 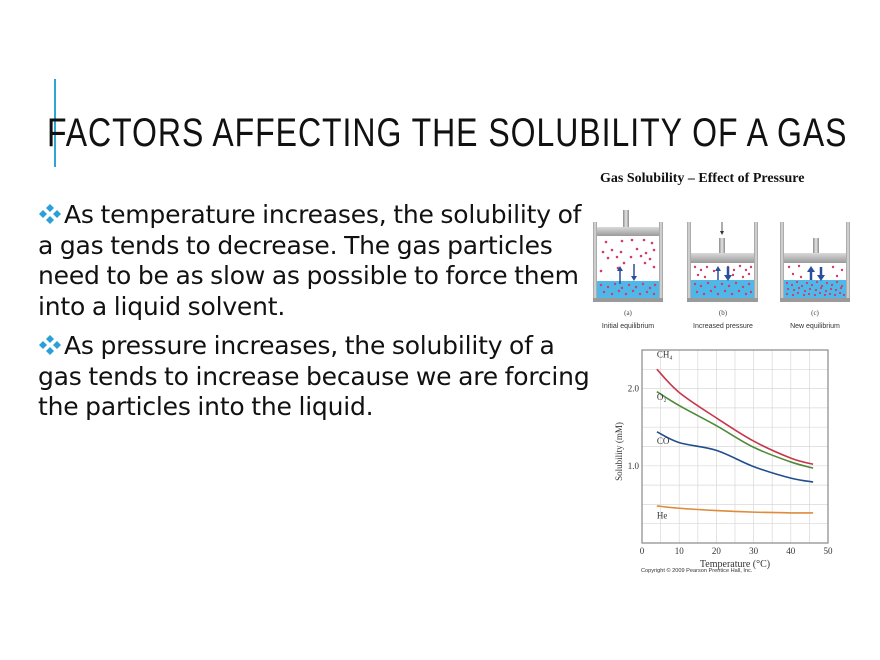 I want to click on panel-b-label: Increased pressure, so click(x=723, y=326).